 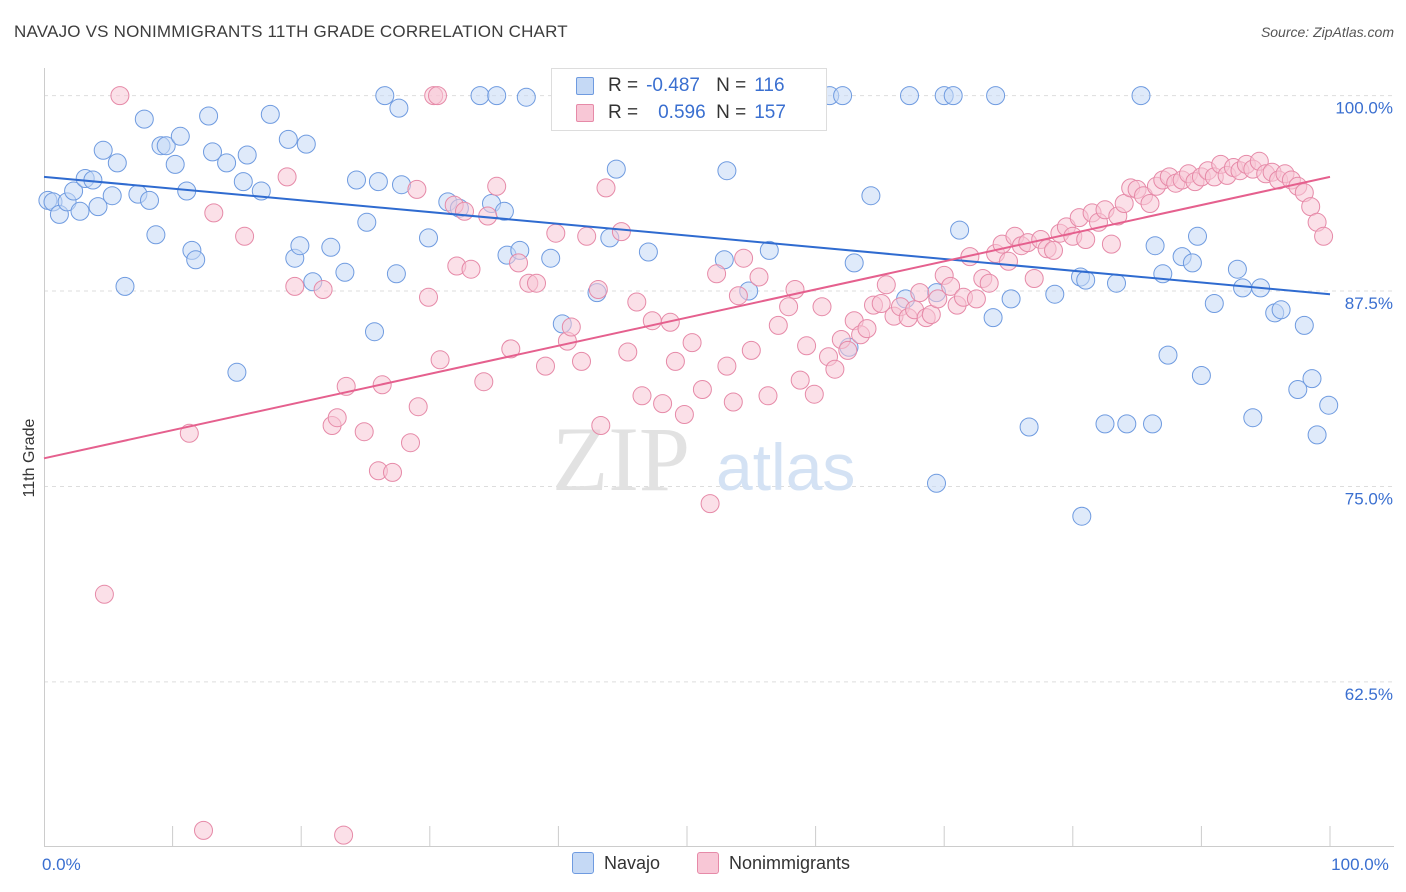 What do you see at coordinates (1364, 108) in the screenshot?
I see `y-tick-label: 100.0%` at bounding box center [1364, 108].